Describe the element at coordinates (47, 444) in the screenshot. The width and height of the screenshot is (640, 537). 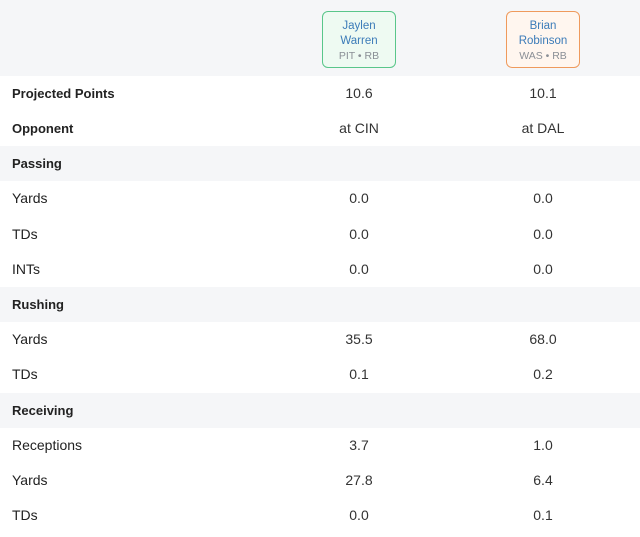
I see `row-label: Receptions` at that location.